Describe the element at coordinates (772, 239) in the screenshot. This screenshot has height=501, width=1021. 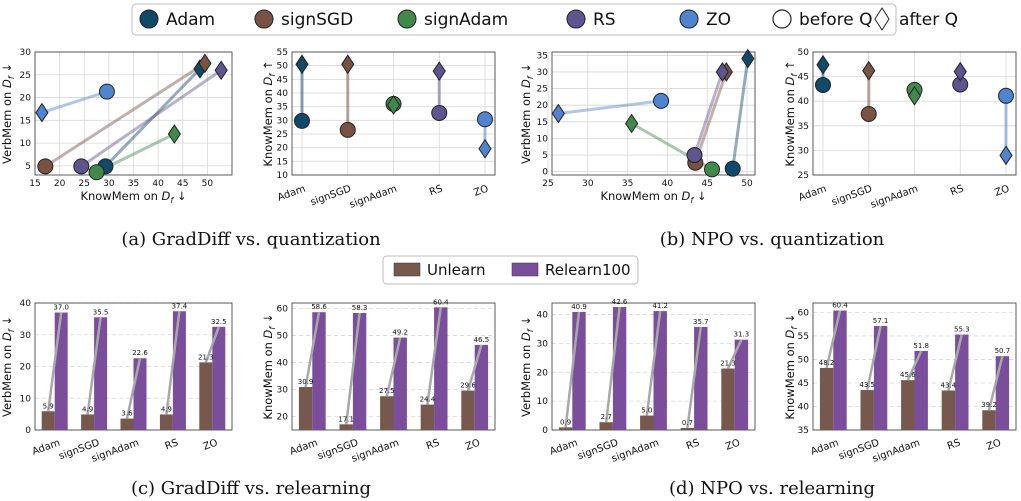
I see `caption-b: (b) NPO vs. quantization` at that location.